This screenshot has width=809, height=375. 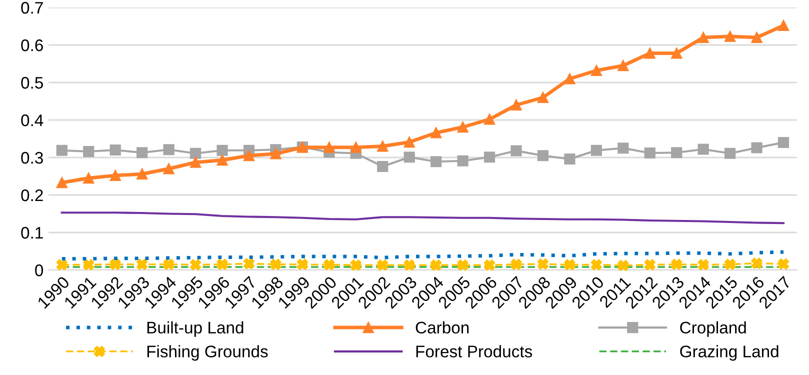 What do you see at coordinates (32, 82) in the screenshot?
I see `y-tick-label: 0.5` at bounding box center [32, 82].